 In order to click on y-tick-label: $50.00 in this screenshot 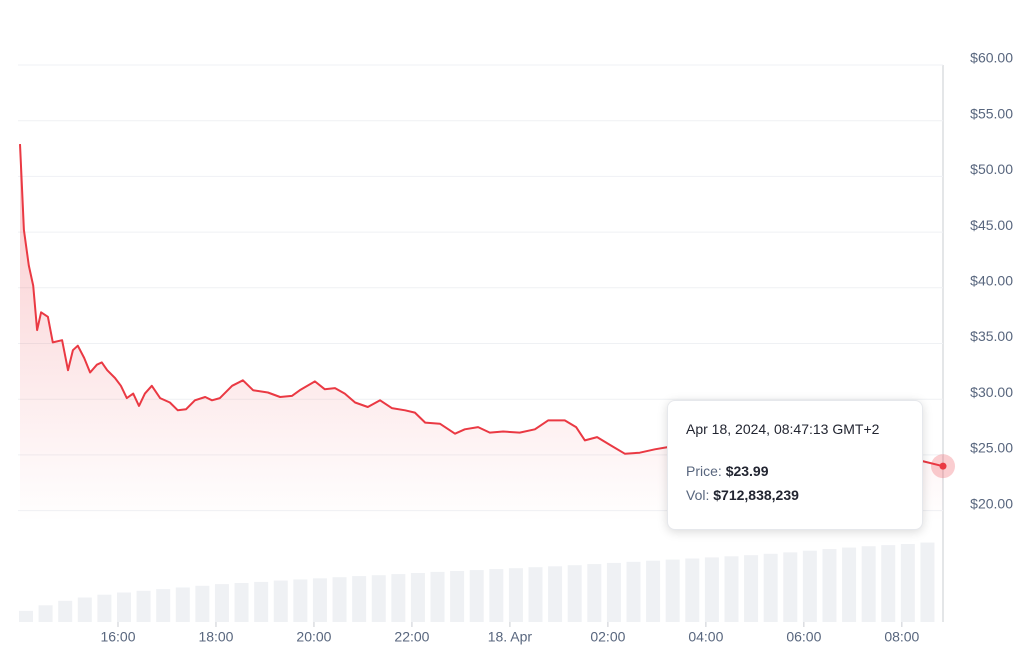, I will do `click(991, 169)`.